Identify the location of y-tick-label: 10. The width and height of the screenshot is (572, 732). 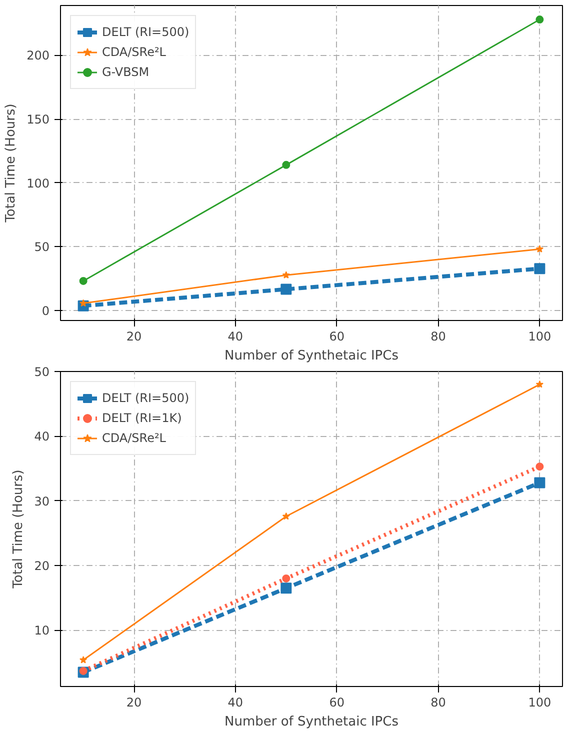
(42, 631).